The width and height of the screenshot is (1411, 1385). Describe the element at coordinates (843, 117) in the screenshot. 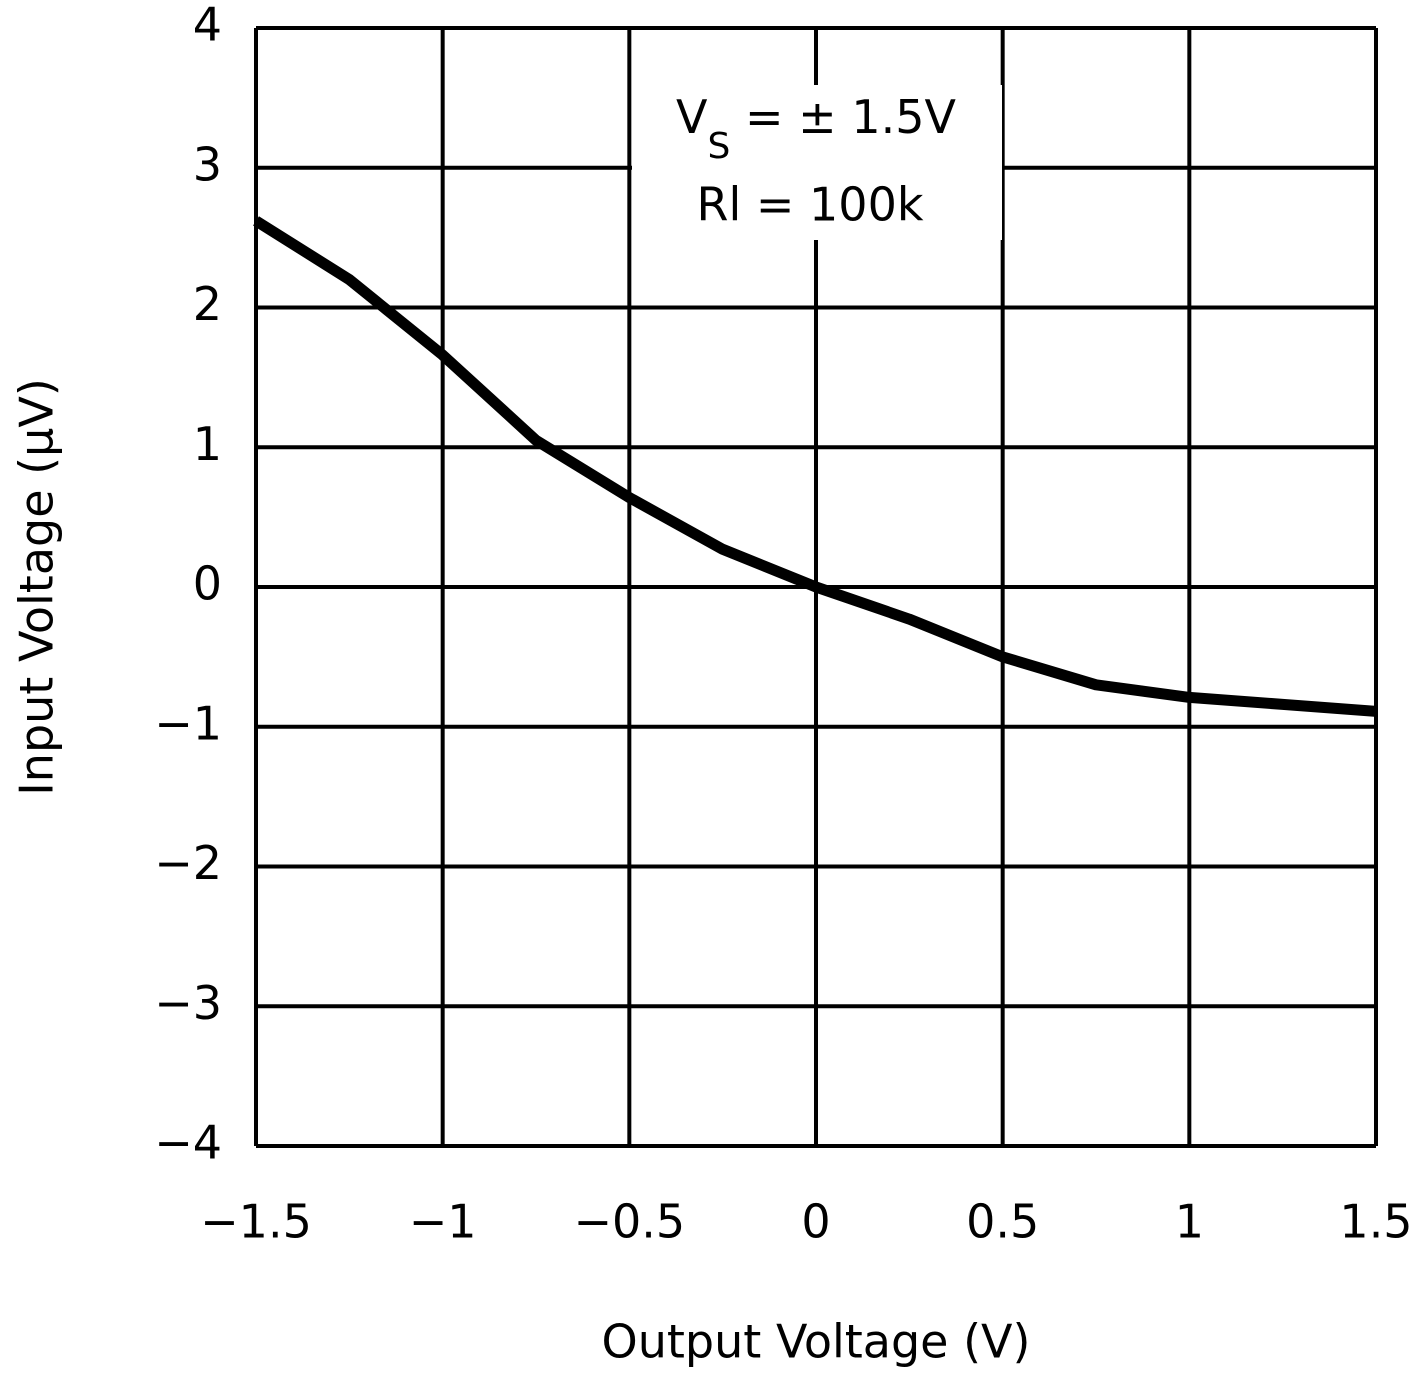

I see `annotation-text: = ± 1.5V` at that location.